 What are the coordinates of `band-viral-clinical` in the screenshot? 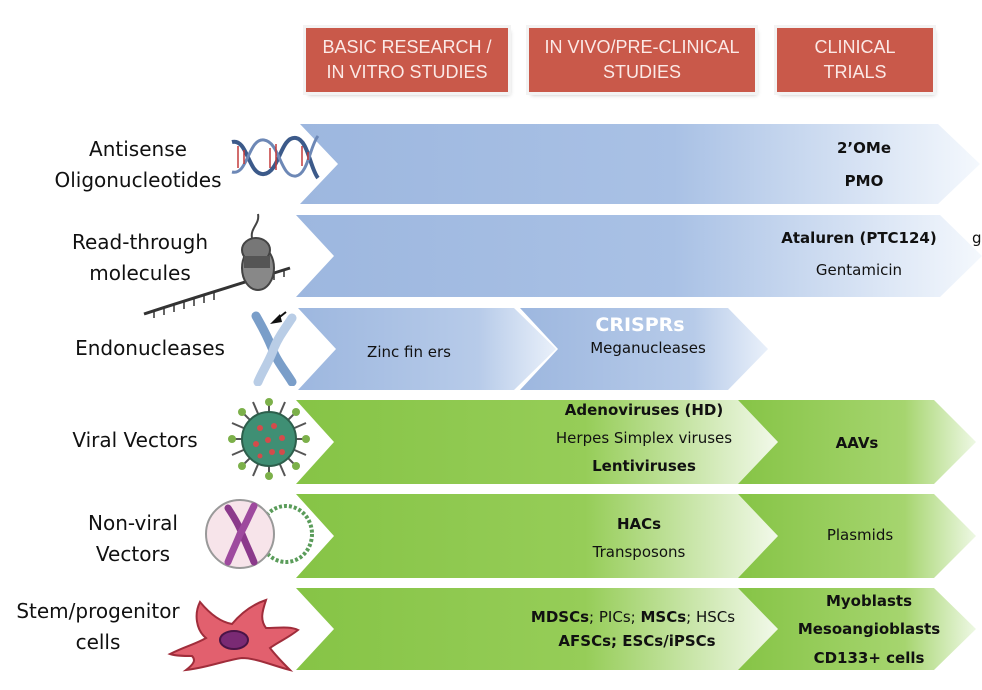 It's located at (857, 442).